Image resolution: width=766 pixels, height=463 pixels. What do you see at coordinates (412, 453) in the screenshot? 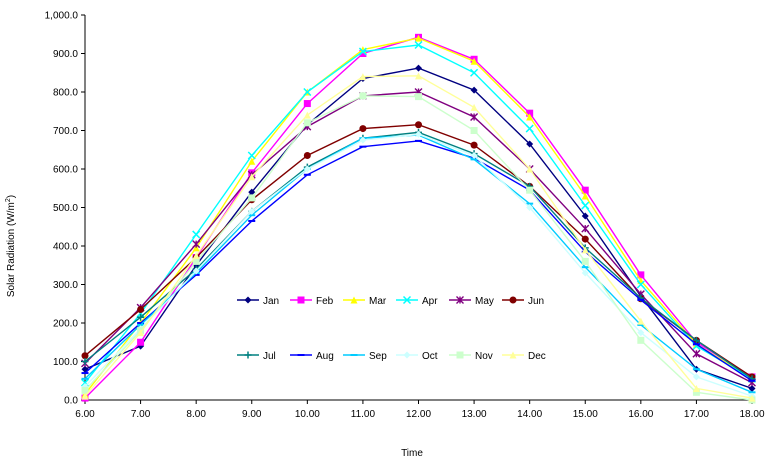
I see `x-axis-title: Time` at bounding box center [412, 453].